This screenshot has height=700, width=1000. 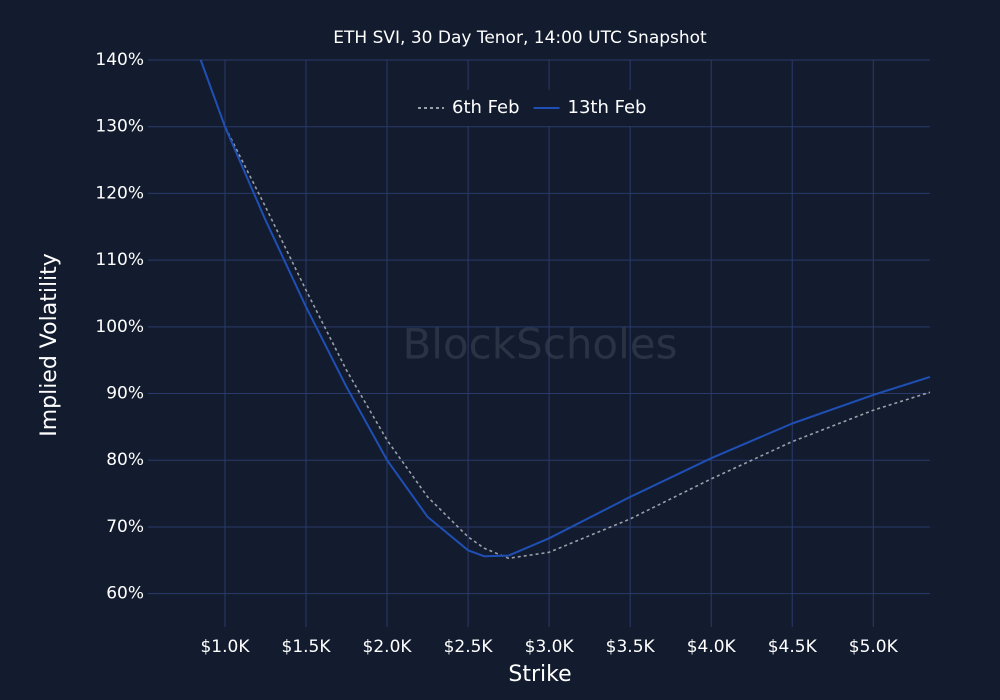 I want to click on y-tick-label: 60%, so click(x=125, y=594).